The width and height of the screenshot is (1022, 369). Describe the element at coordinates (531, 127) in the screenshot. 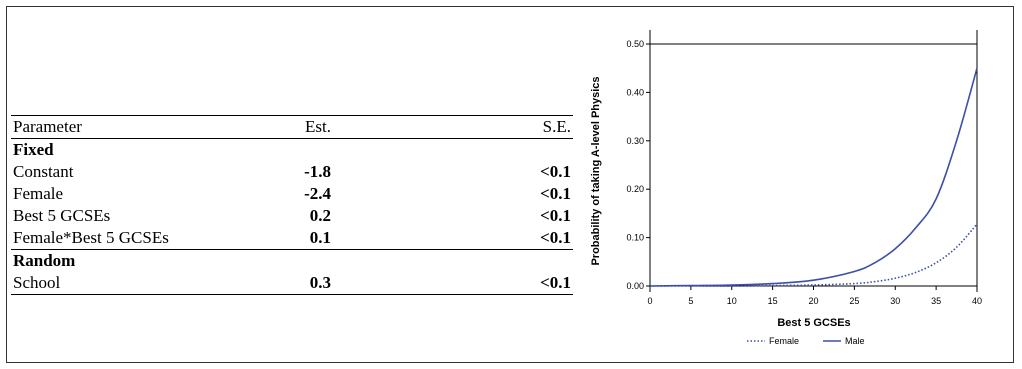

I see `header-se: S.E.` at that location.